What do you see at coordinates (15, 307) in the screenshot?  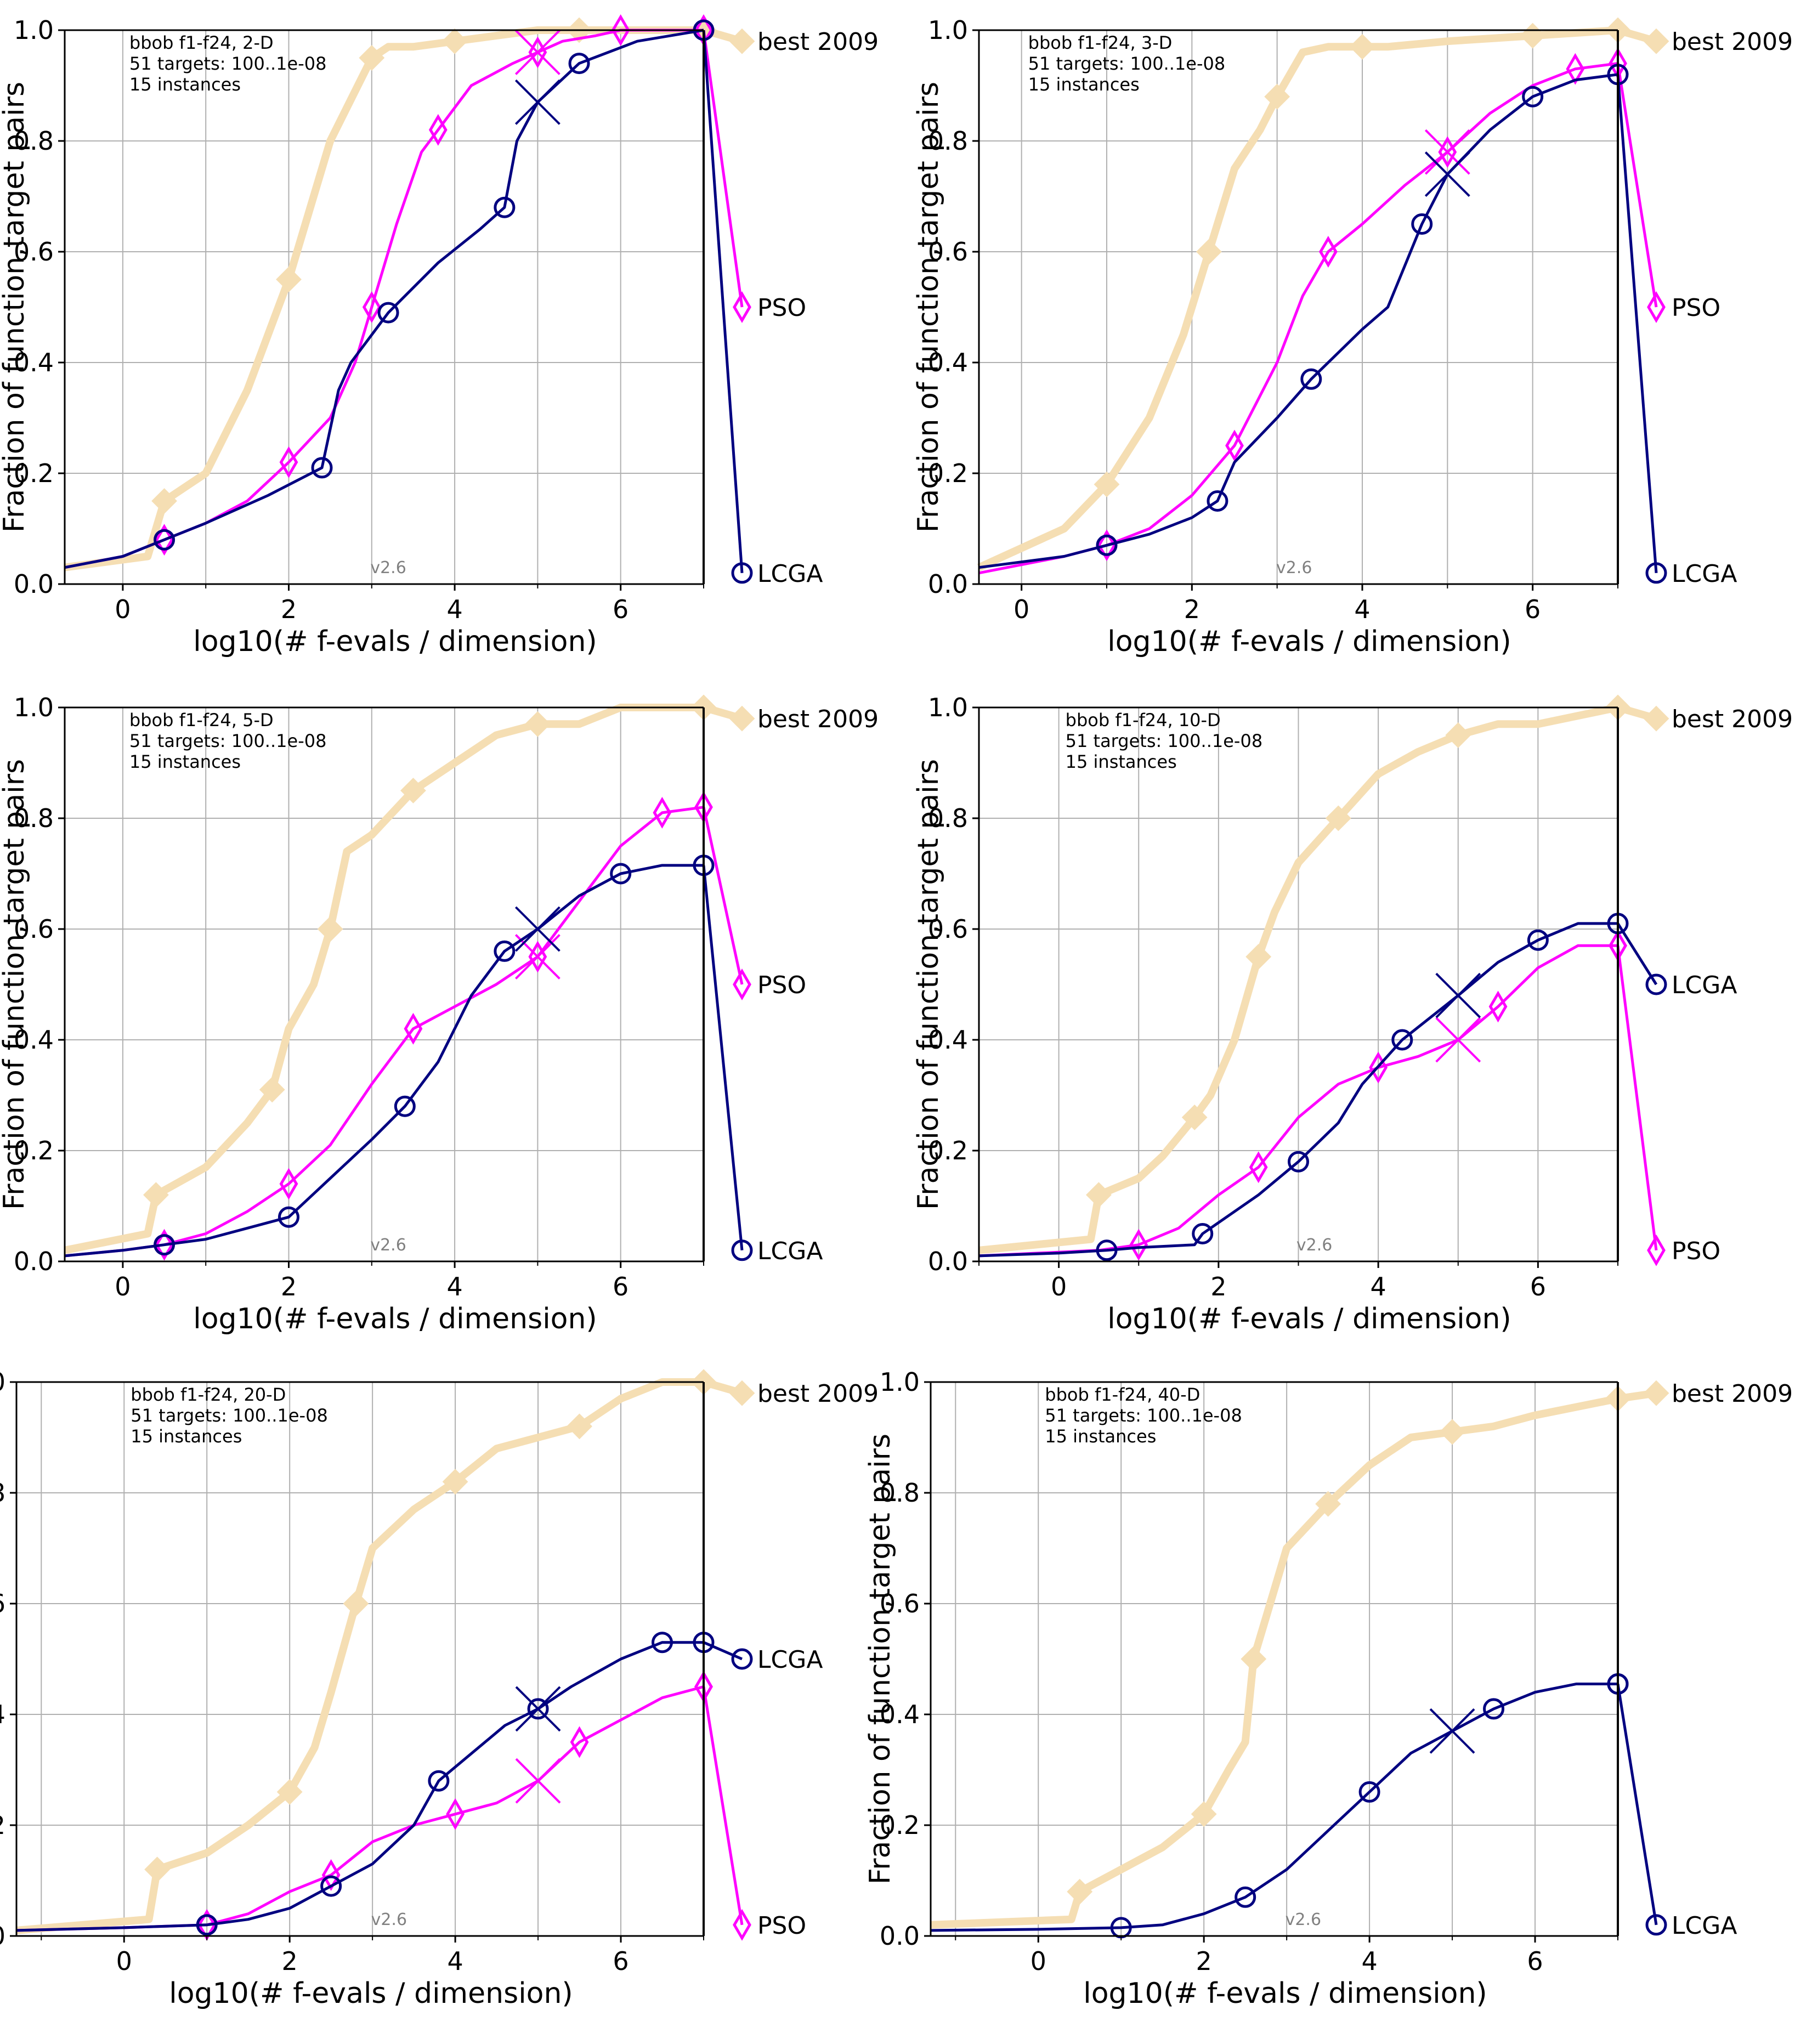 I see `y-axis-label: Fraction of function,target pairs` at bounding box center [15, 307].